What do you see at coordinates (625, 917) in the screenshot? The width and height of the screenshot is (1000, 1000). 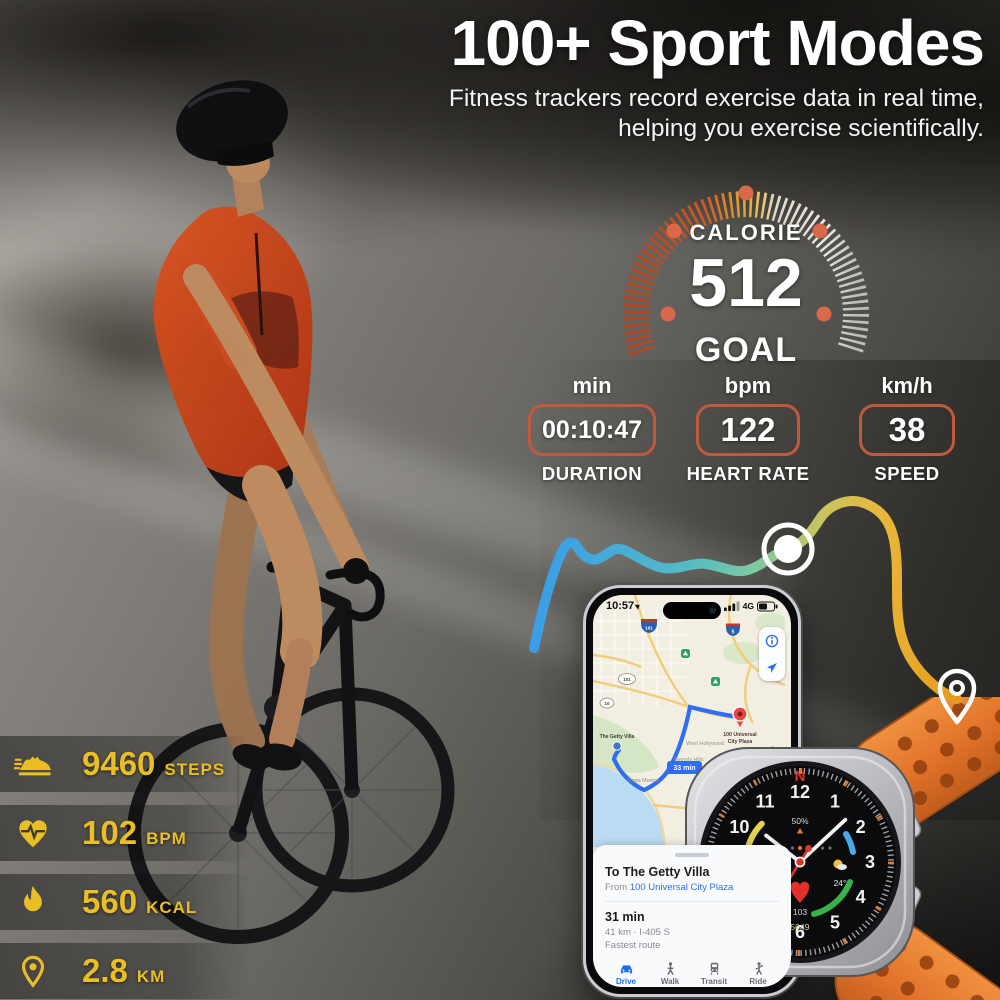 I see `route-duration: 31 min` at bounding box center [625, 917].